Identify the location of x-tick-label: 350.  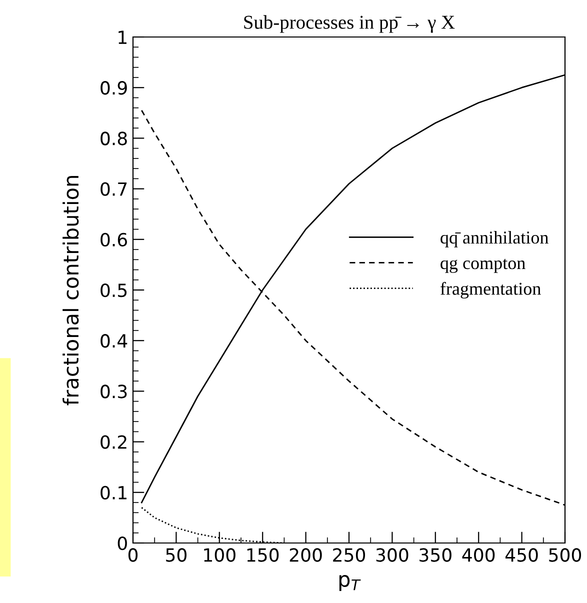
(436, 555).